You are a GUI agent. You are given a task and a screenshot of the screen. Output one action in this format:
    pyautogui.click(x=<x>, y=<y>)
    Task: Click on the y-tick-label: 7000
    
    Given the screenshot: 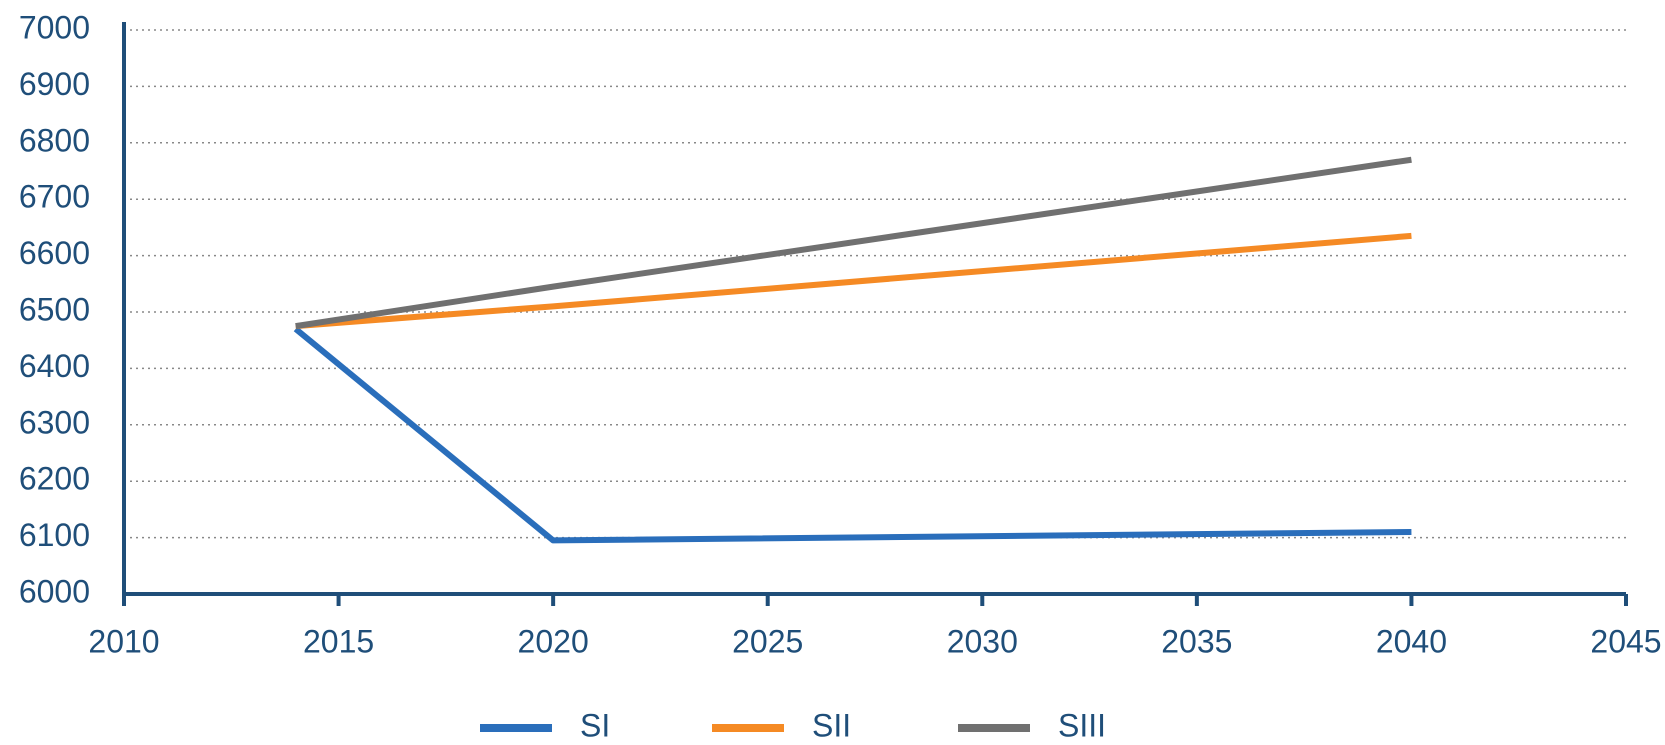 What is the action you would take?
    pyautogui.click(x=54, y=27)
    